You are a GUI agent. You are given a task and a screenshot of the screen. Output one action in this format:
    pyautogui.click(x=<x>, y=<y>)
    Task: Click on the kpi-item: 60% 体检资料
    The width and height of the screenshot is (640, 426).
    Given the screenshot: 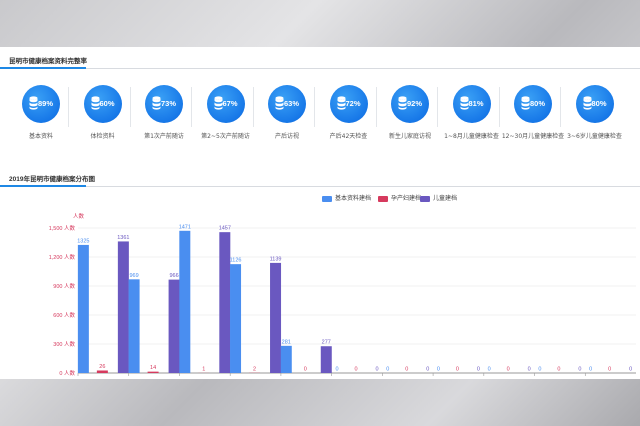 What is the action you would take?
    pyautogui.click(x=103, y=120)
    